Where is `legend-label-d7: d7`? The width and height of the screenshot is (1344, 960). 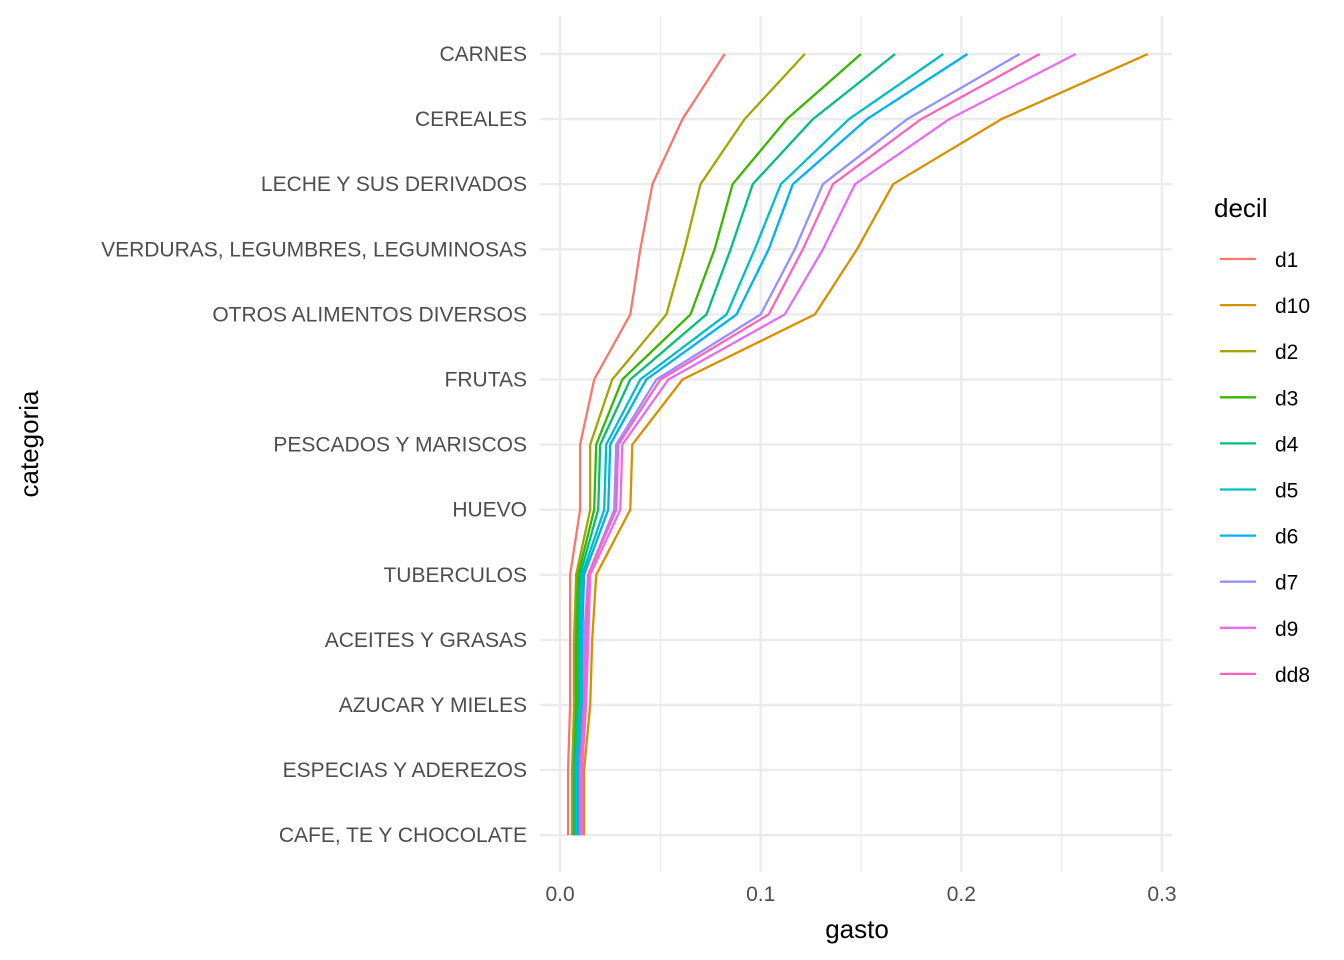 legend-label-d7: d7 is located at coordinates (1286, 583).